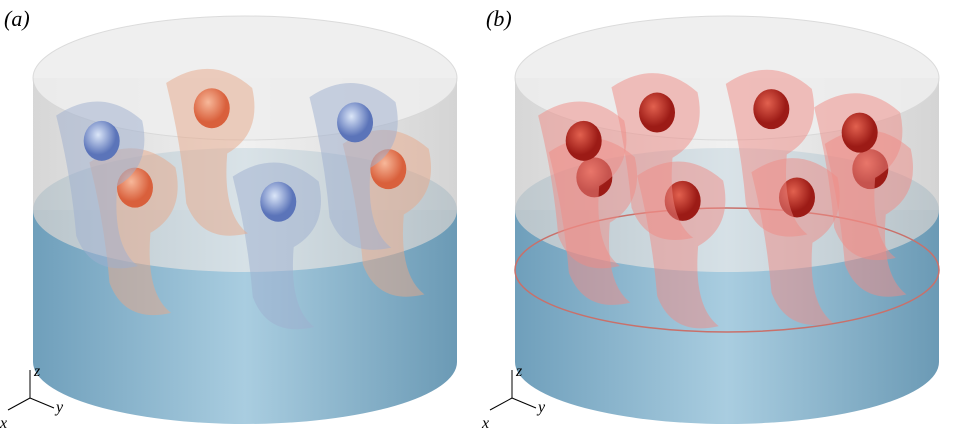  Describe the element at coordinates (727, 270) in the screenshot. I see `interface-line` at that location.